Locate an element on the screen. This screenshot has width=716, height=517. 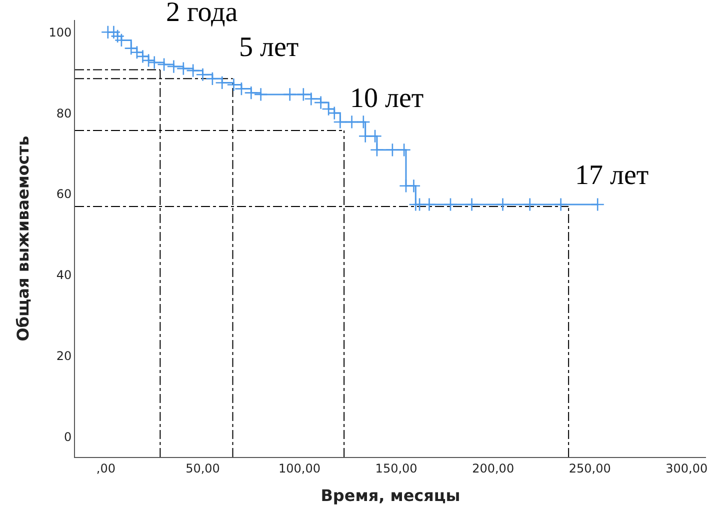
y-tick-label: 80 is located at coordinates (64, 113).